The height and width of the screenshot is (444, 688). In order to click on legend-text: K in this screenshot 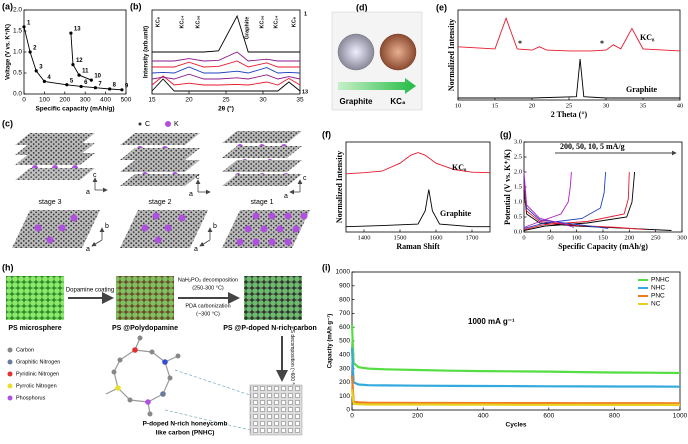, I will do `click(176, 124)`.